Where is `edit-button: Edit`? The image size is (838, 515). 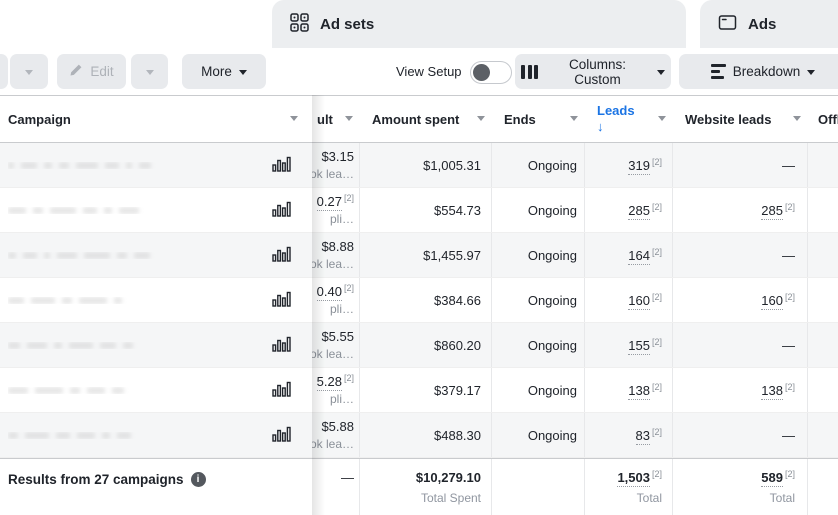 edit-button: Edit is located at coordinates (91, 71).